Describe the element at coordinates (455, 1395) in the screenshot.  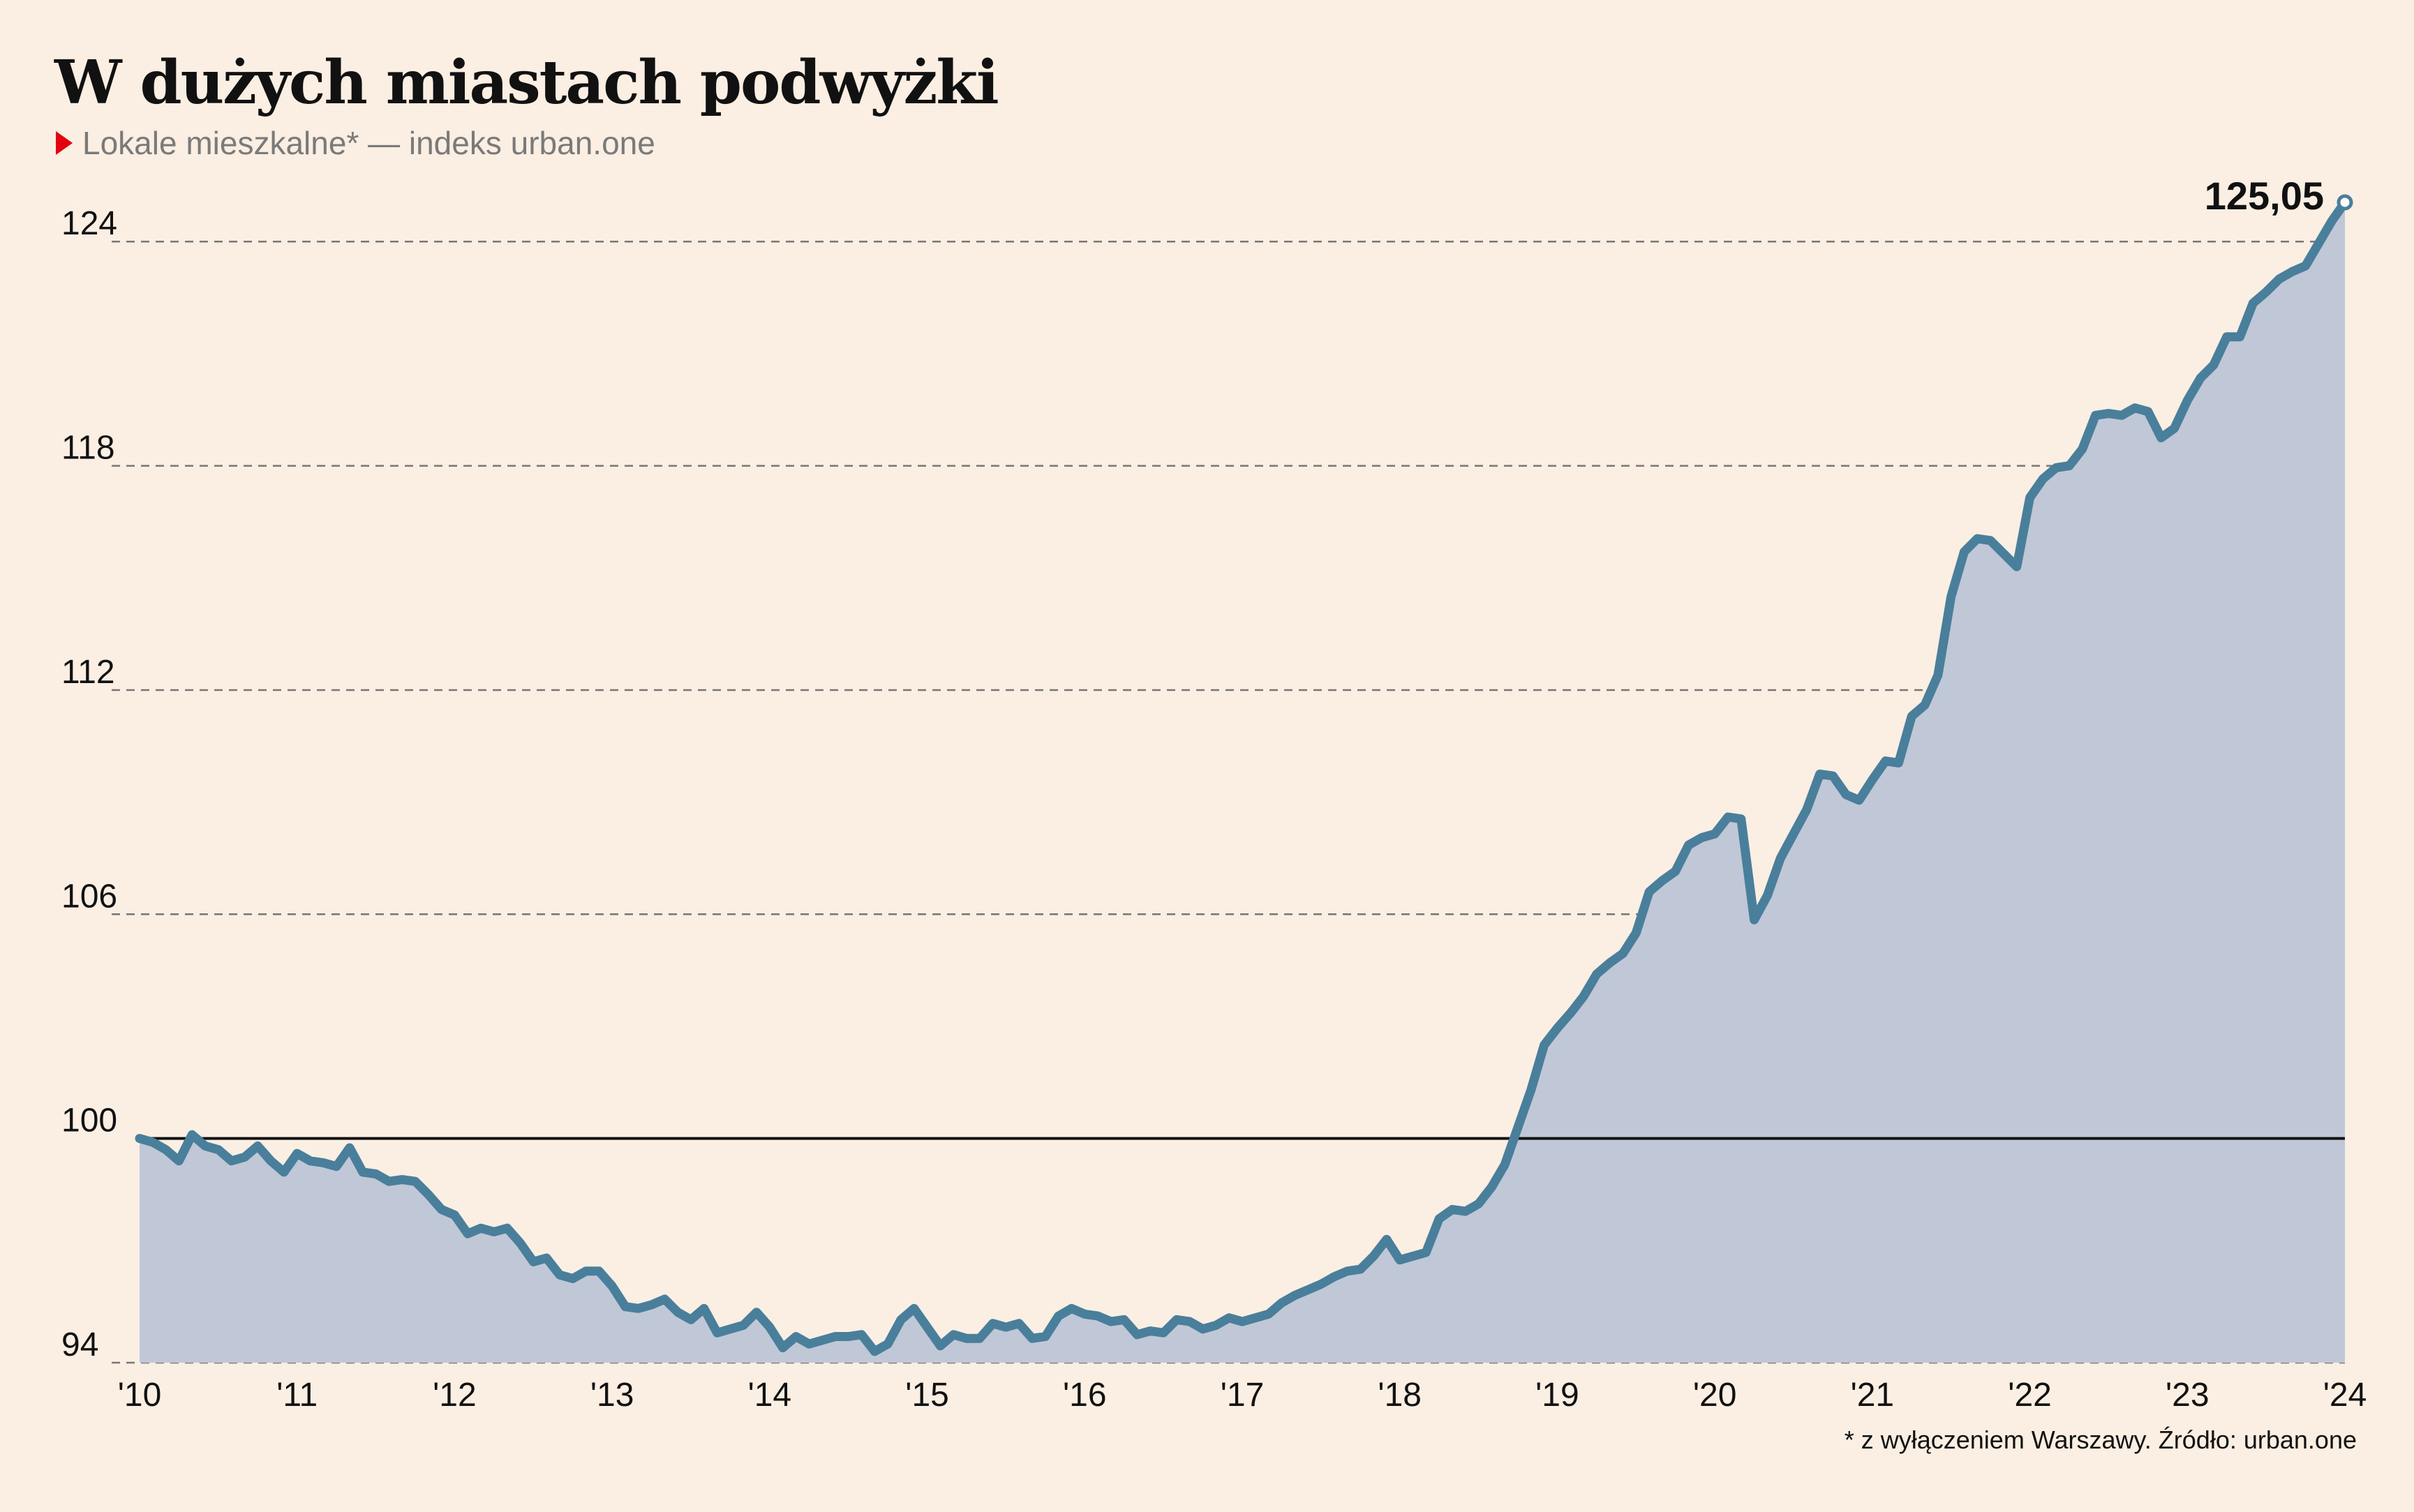
I see `x-tick-label: '12` at that location.